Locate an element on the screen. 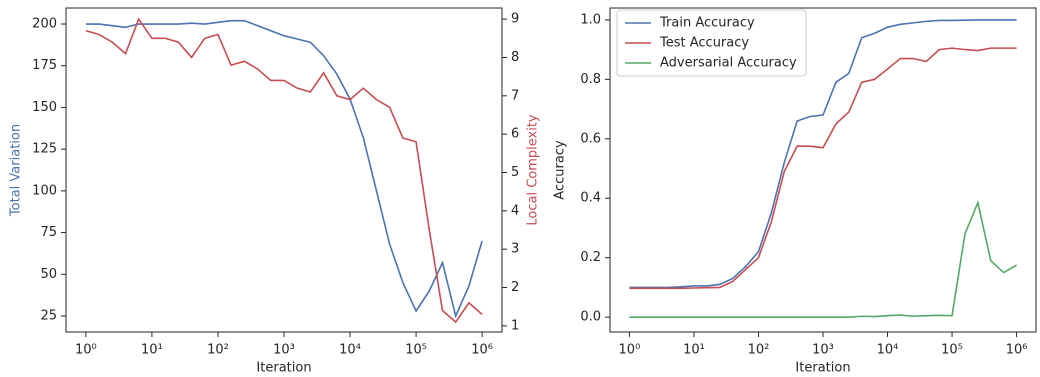  y-tick-label: 150 is located at coordinates (44, 107).